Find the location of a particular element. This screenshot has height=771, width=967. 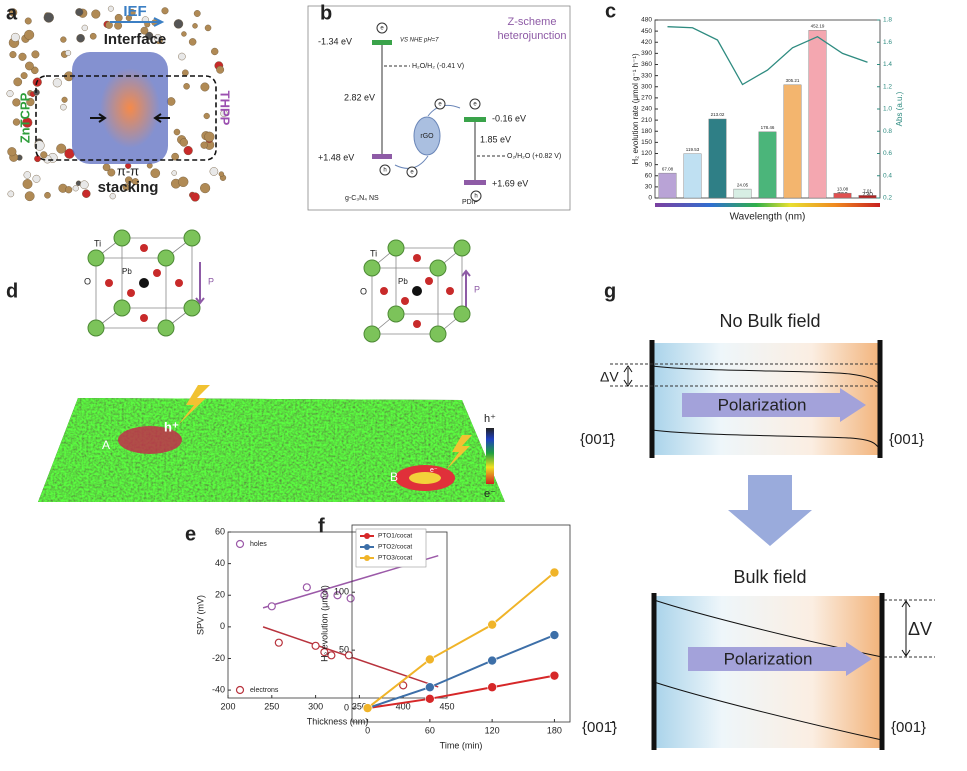

hole-spot is located at coordinates (150, 440).